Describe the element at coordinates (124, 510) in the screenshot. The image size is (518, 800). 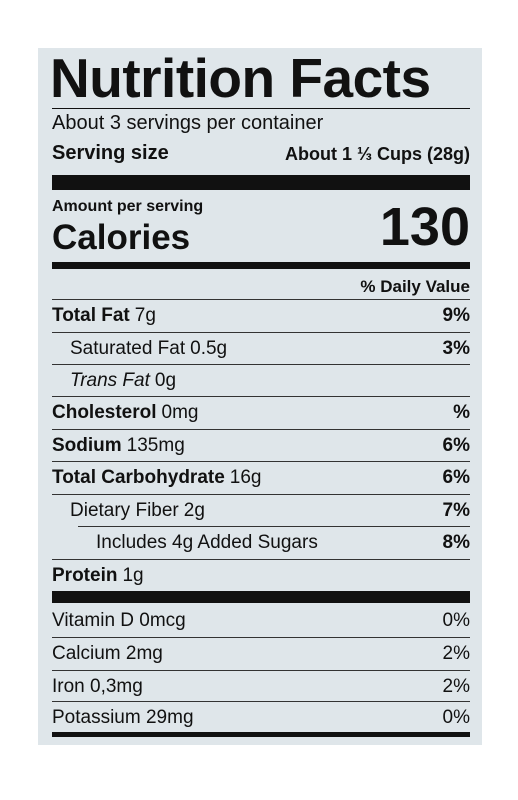
I see `nutrient-name: Dietary Fiber` at that location.